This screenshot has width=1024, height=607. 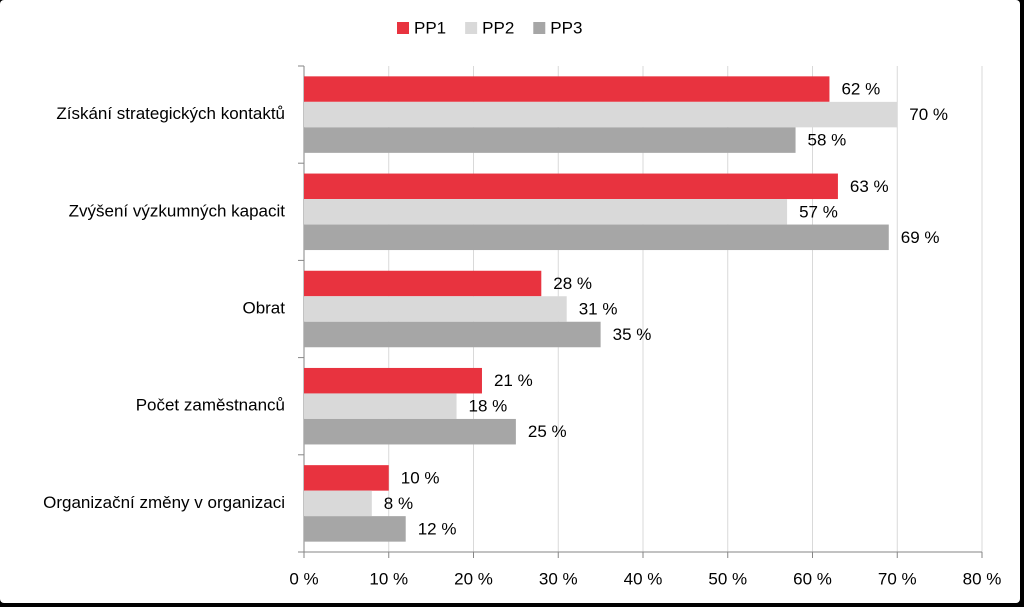 I want to click on x-tick-label: 10 %, so click(x=388, y=578).